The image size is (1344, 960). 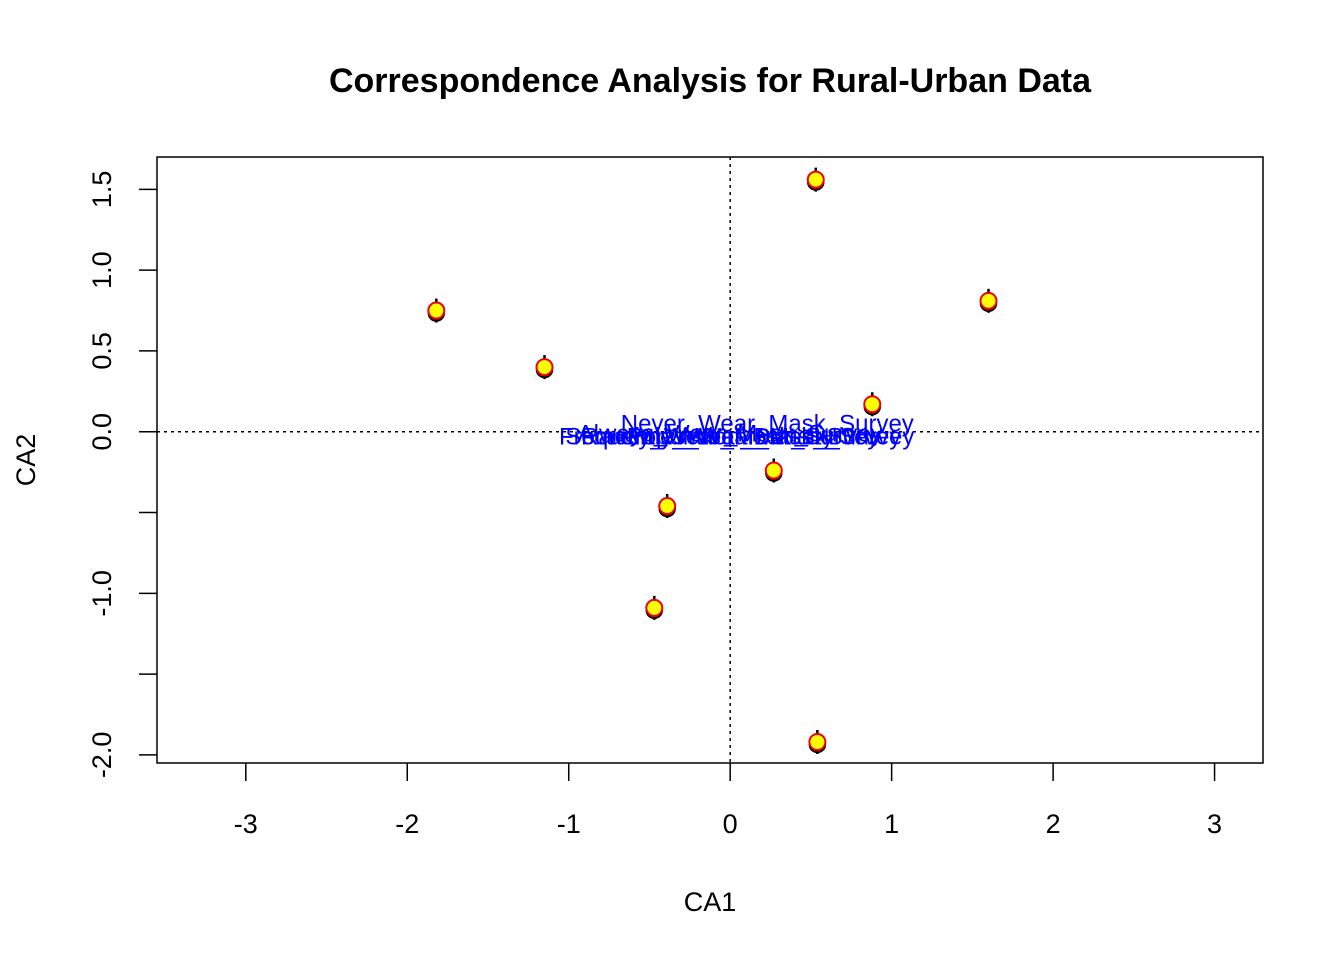 What do you see at coordinates (26, 460) in the screenshot?
I see `y-axis-label: CA2` at bounding box center [26, 460].